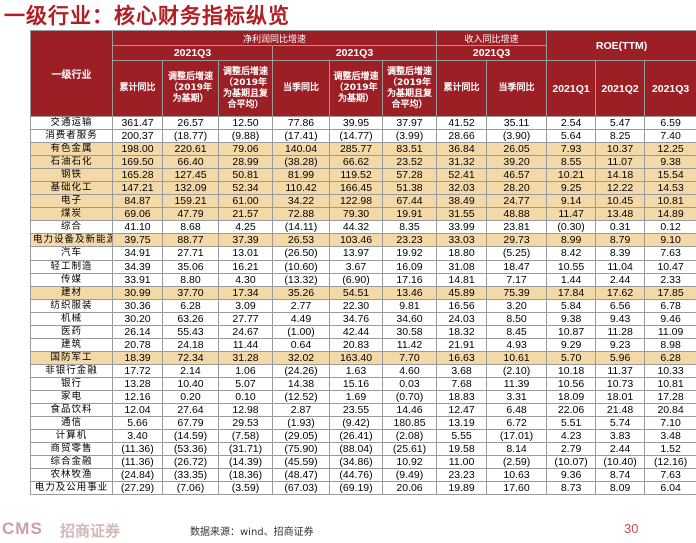  What do you see at coordinates (356, 279) in the screenshot?
I see `value-cell: (6.90)` at bounding box center [356, 279].